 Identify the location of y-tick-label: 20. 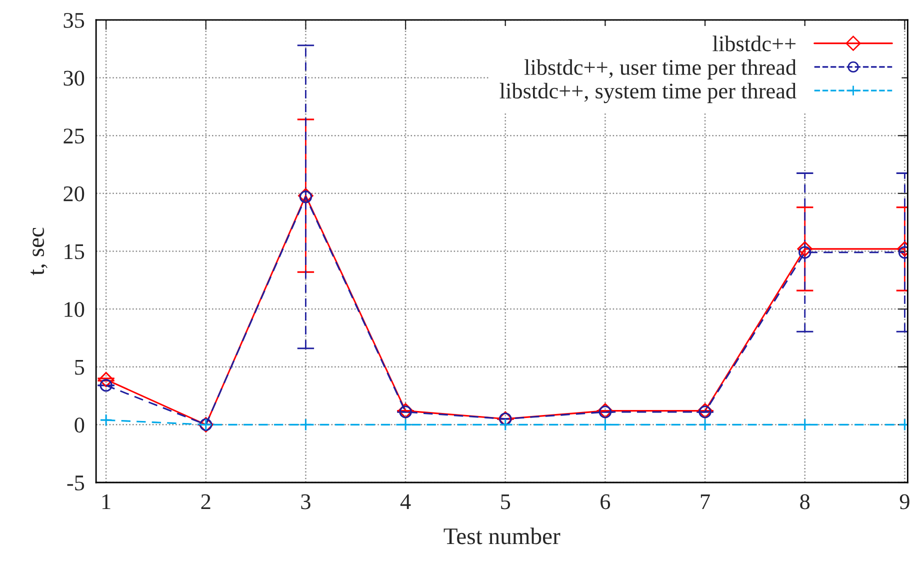
(74, 194).